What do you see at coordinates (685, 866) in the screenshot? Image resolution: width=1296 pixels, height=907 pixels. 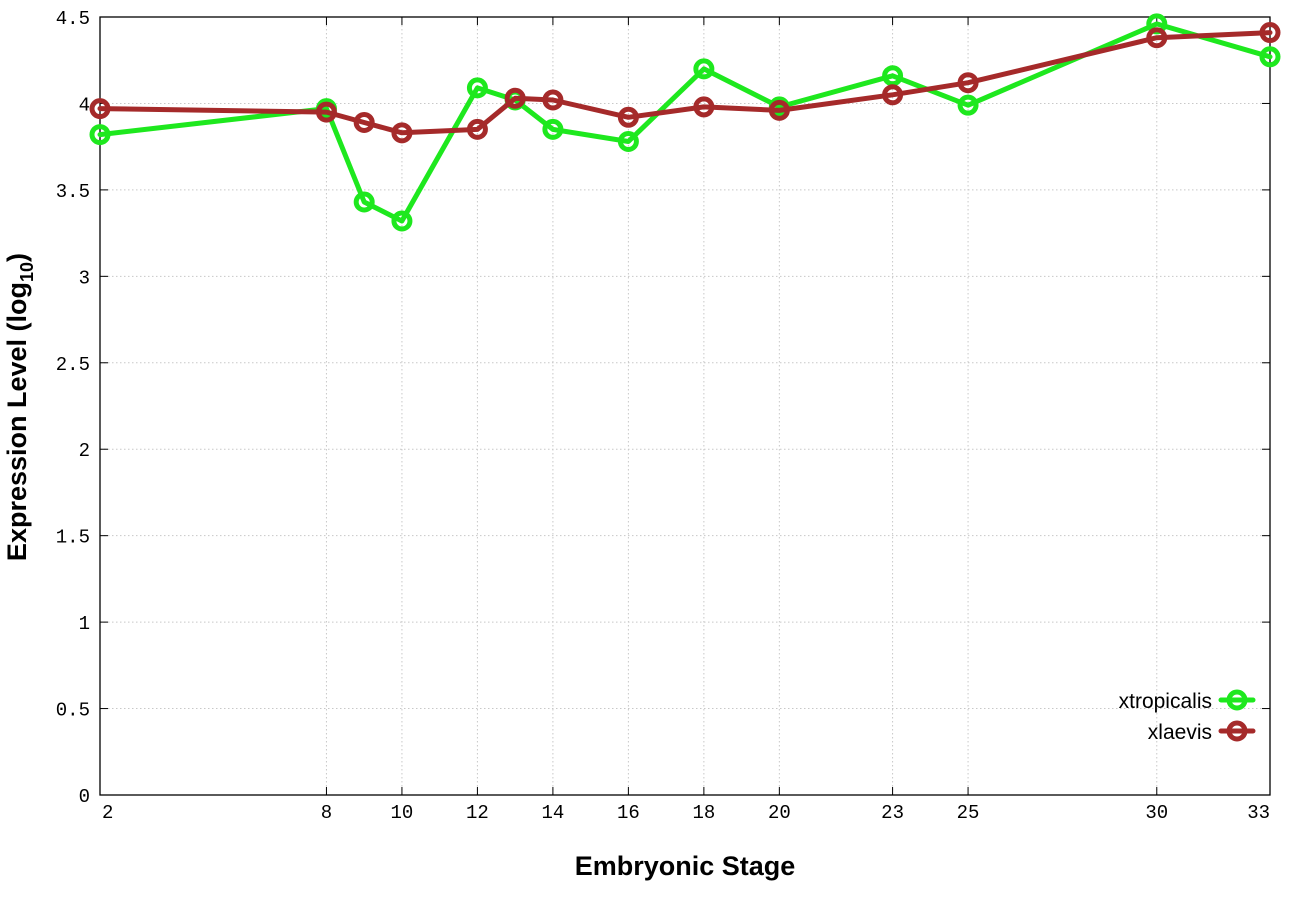 I see `x-axis-title: Embryonic Stage` at bounding box center [685, 866].